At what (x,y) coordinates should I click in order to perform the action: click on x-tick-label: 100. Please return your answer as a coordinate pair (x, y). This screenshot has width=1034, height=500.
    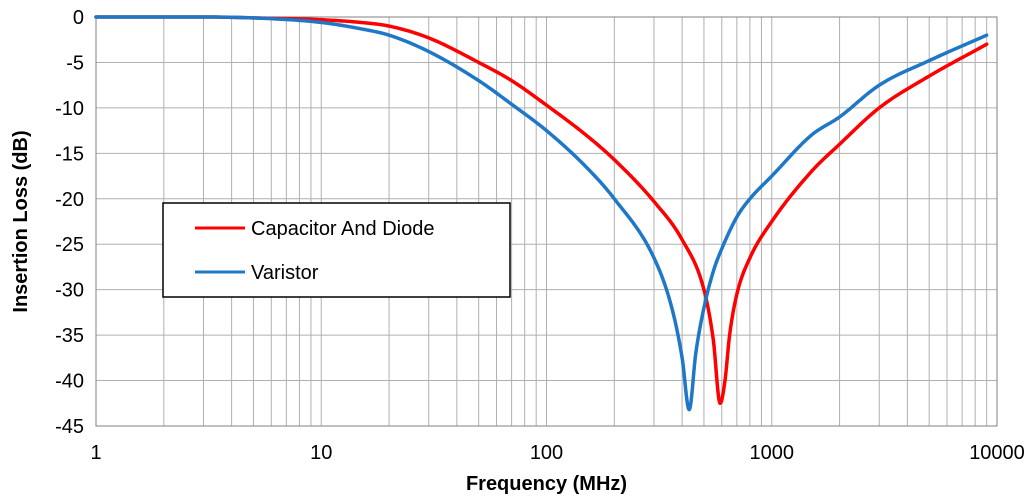
    Looking at the image, I should click on (546, 453).